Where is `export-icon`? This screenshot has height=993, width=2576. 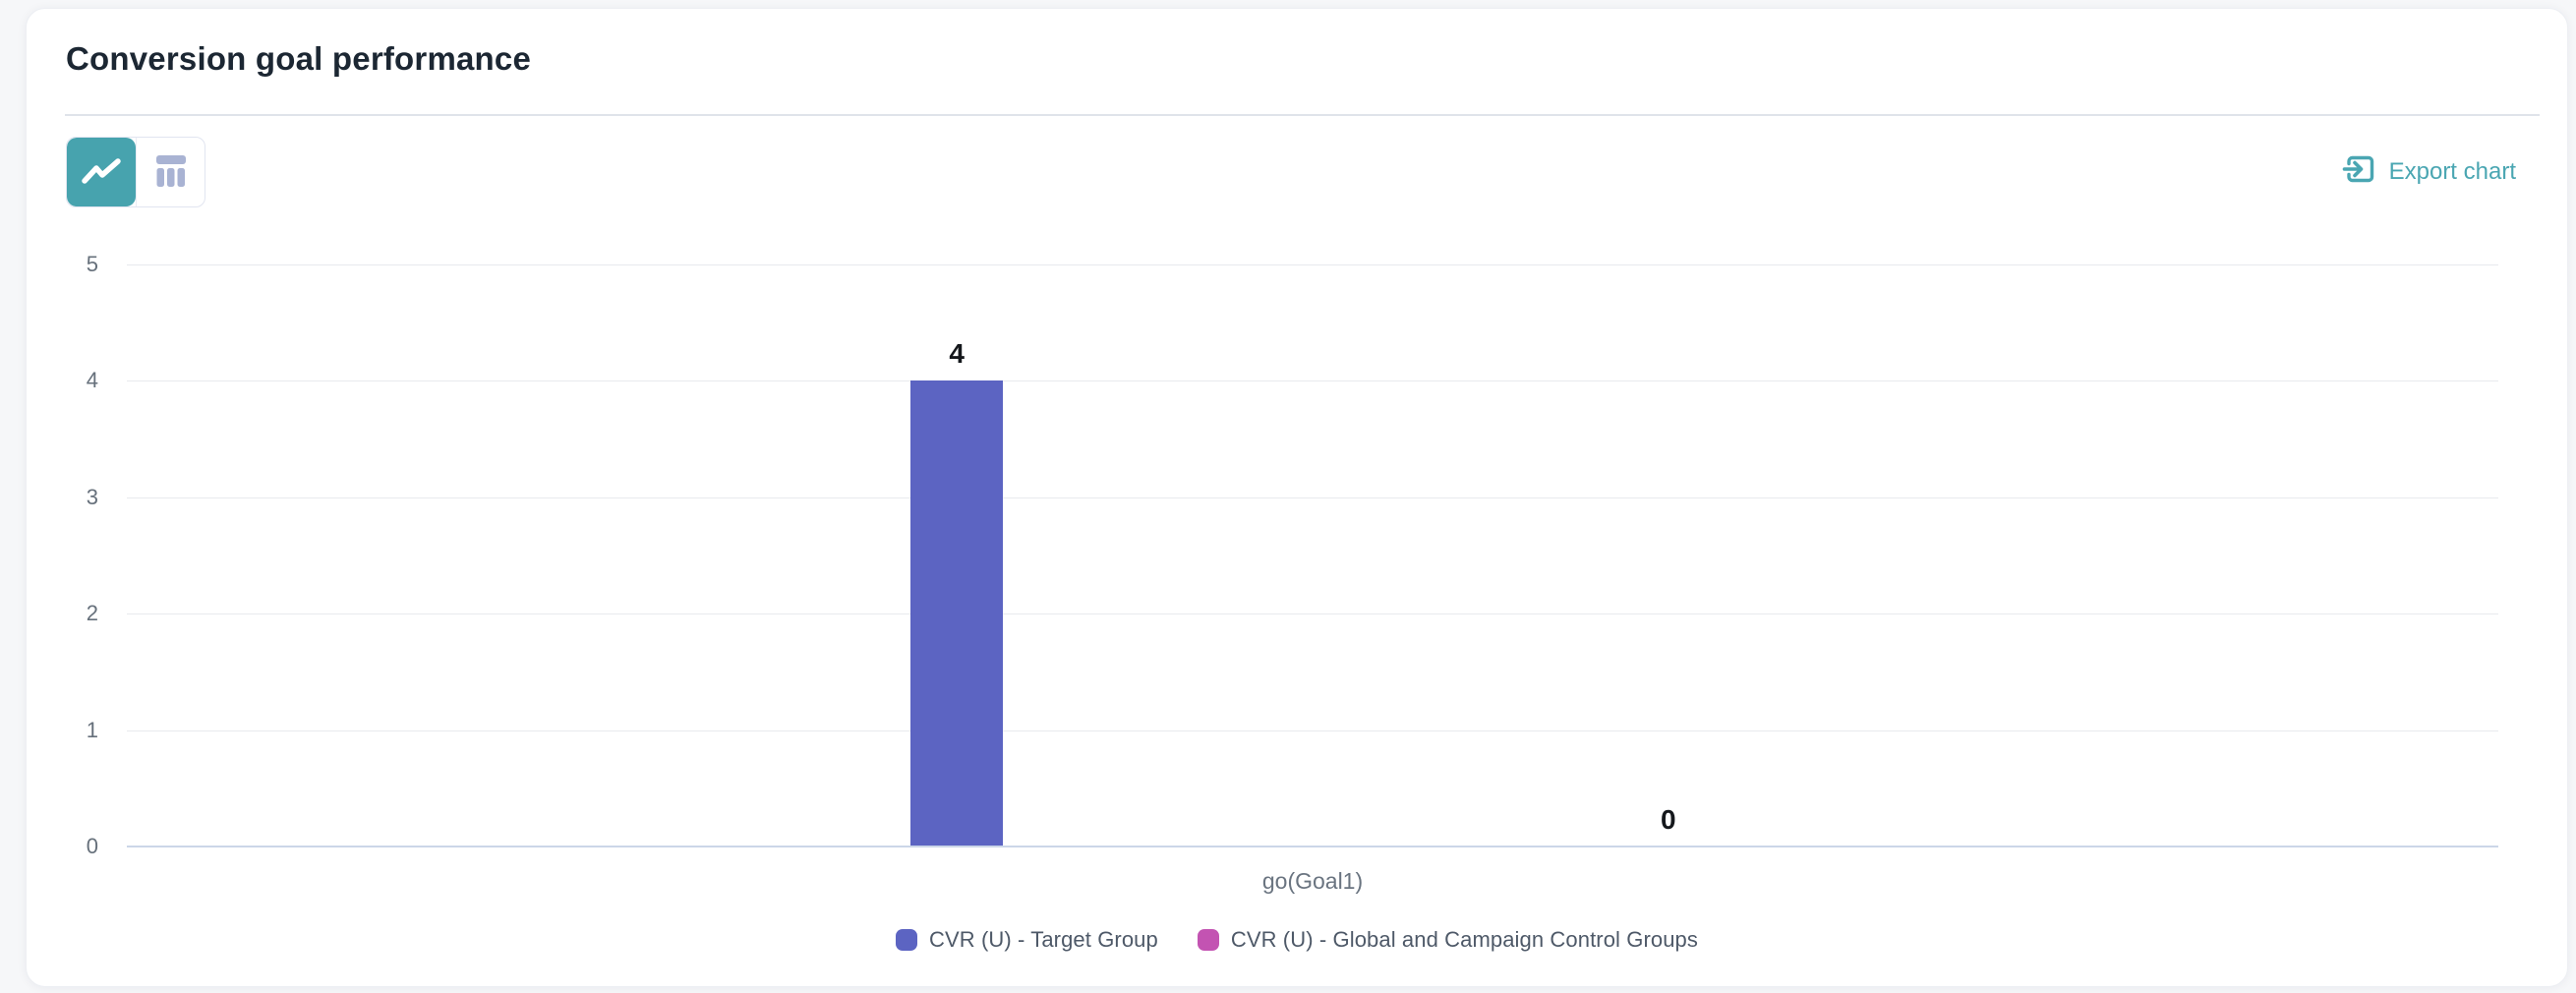
export-icon is located at coordinates (2358, 172).